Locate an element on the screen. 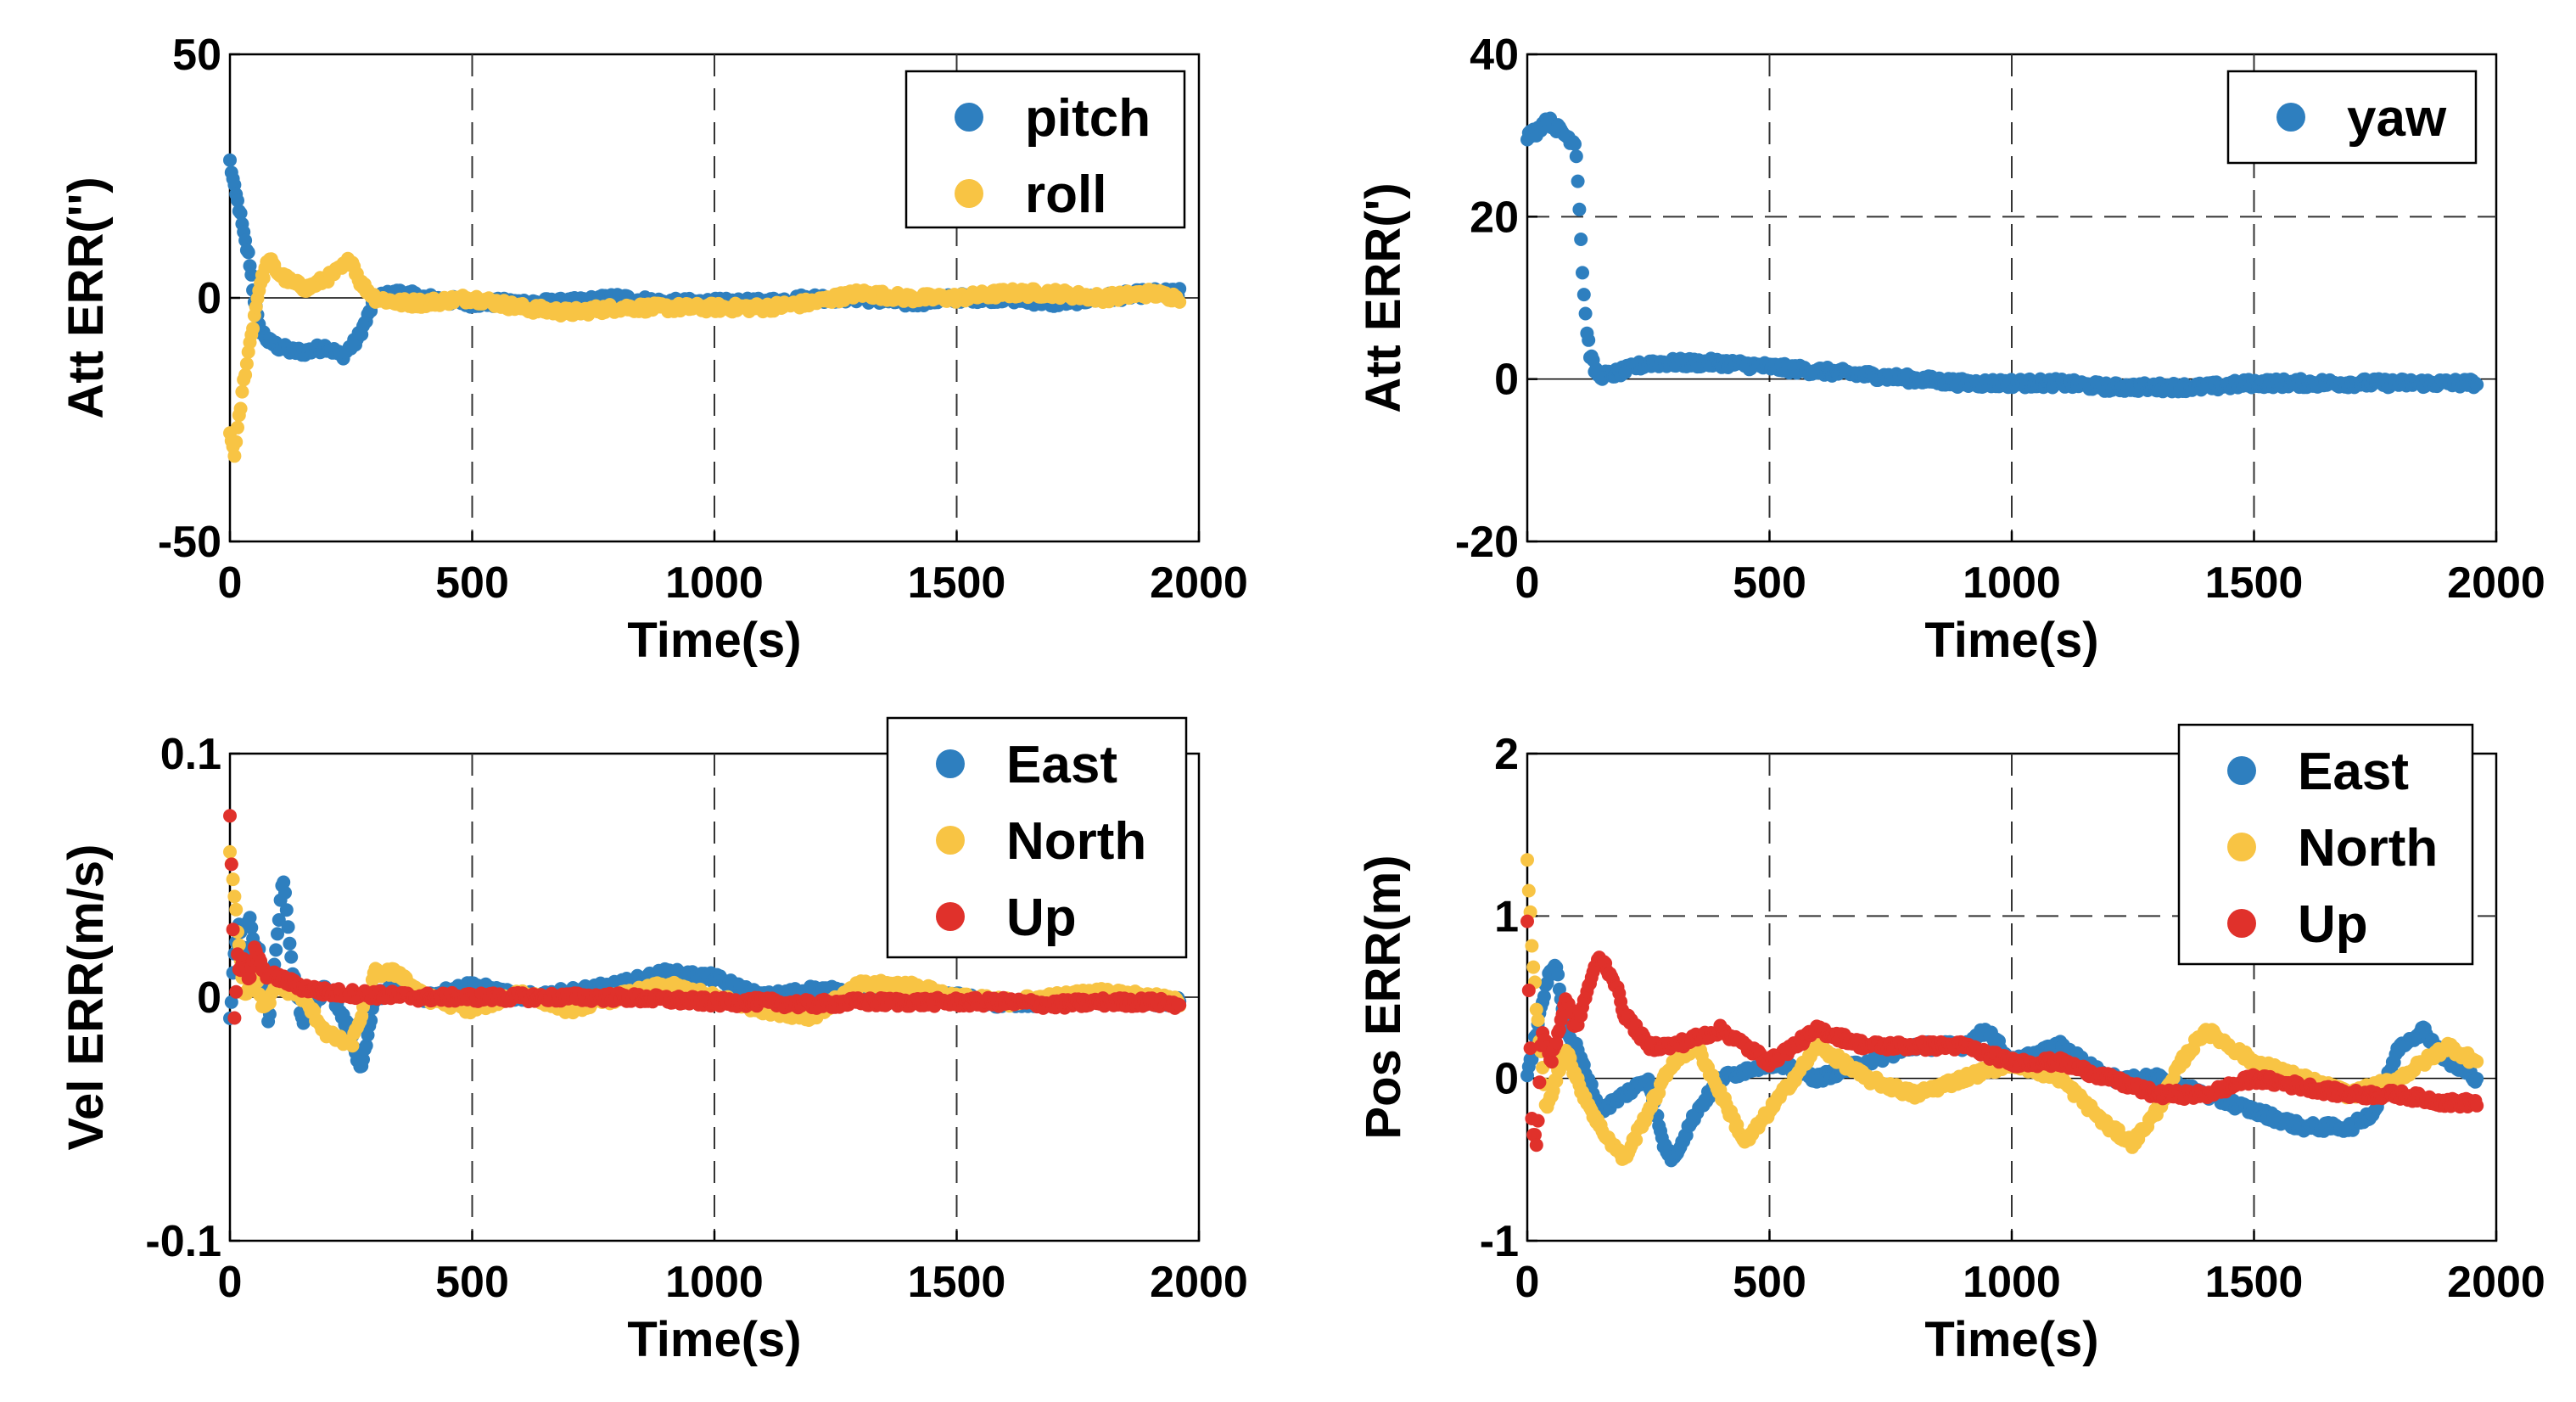 The image size is (2576, 1402). legend-label: Up is located at coordinates (1041, 918).